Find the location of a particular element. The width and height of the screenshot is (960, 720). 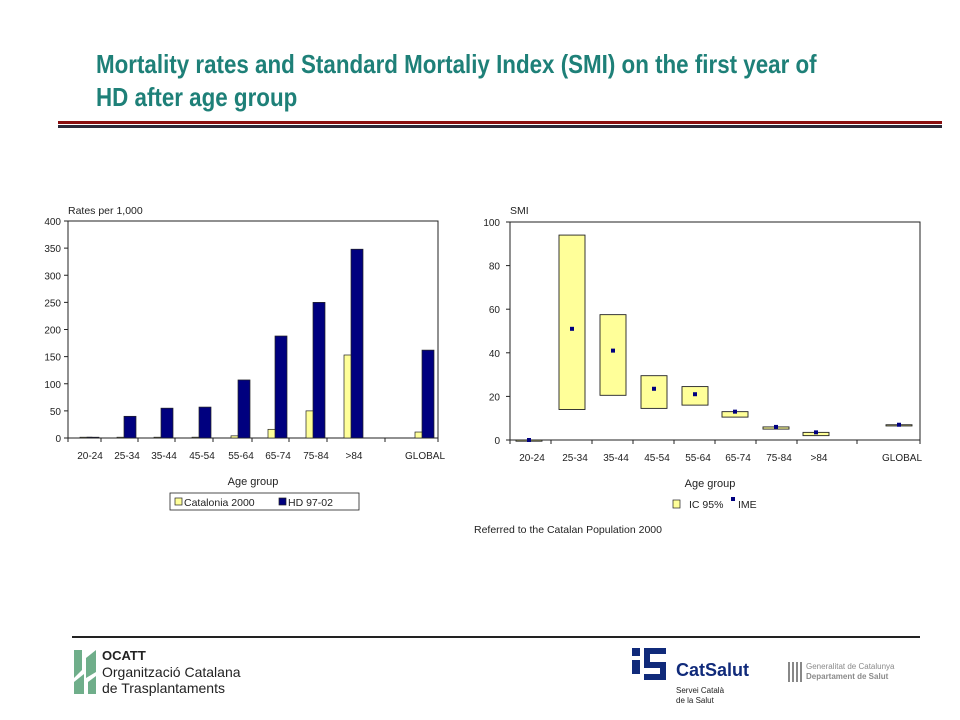

bar-x-tick-label: 20-24 is located at coordinates (90, 456).